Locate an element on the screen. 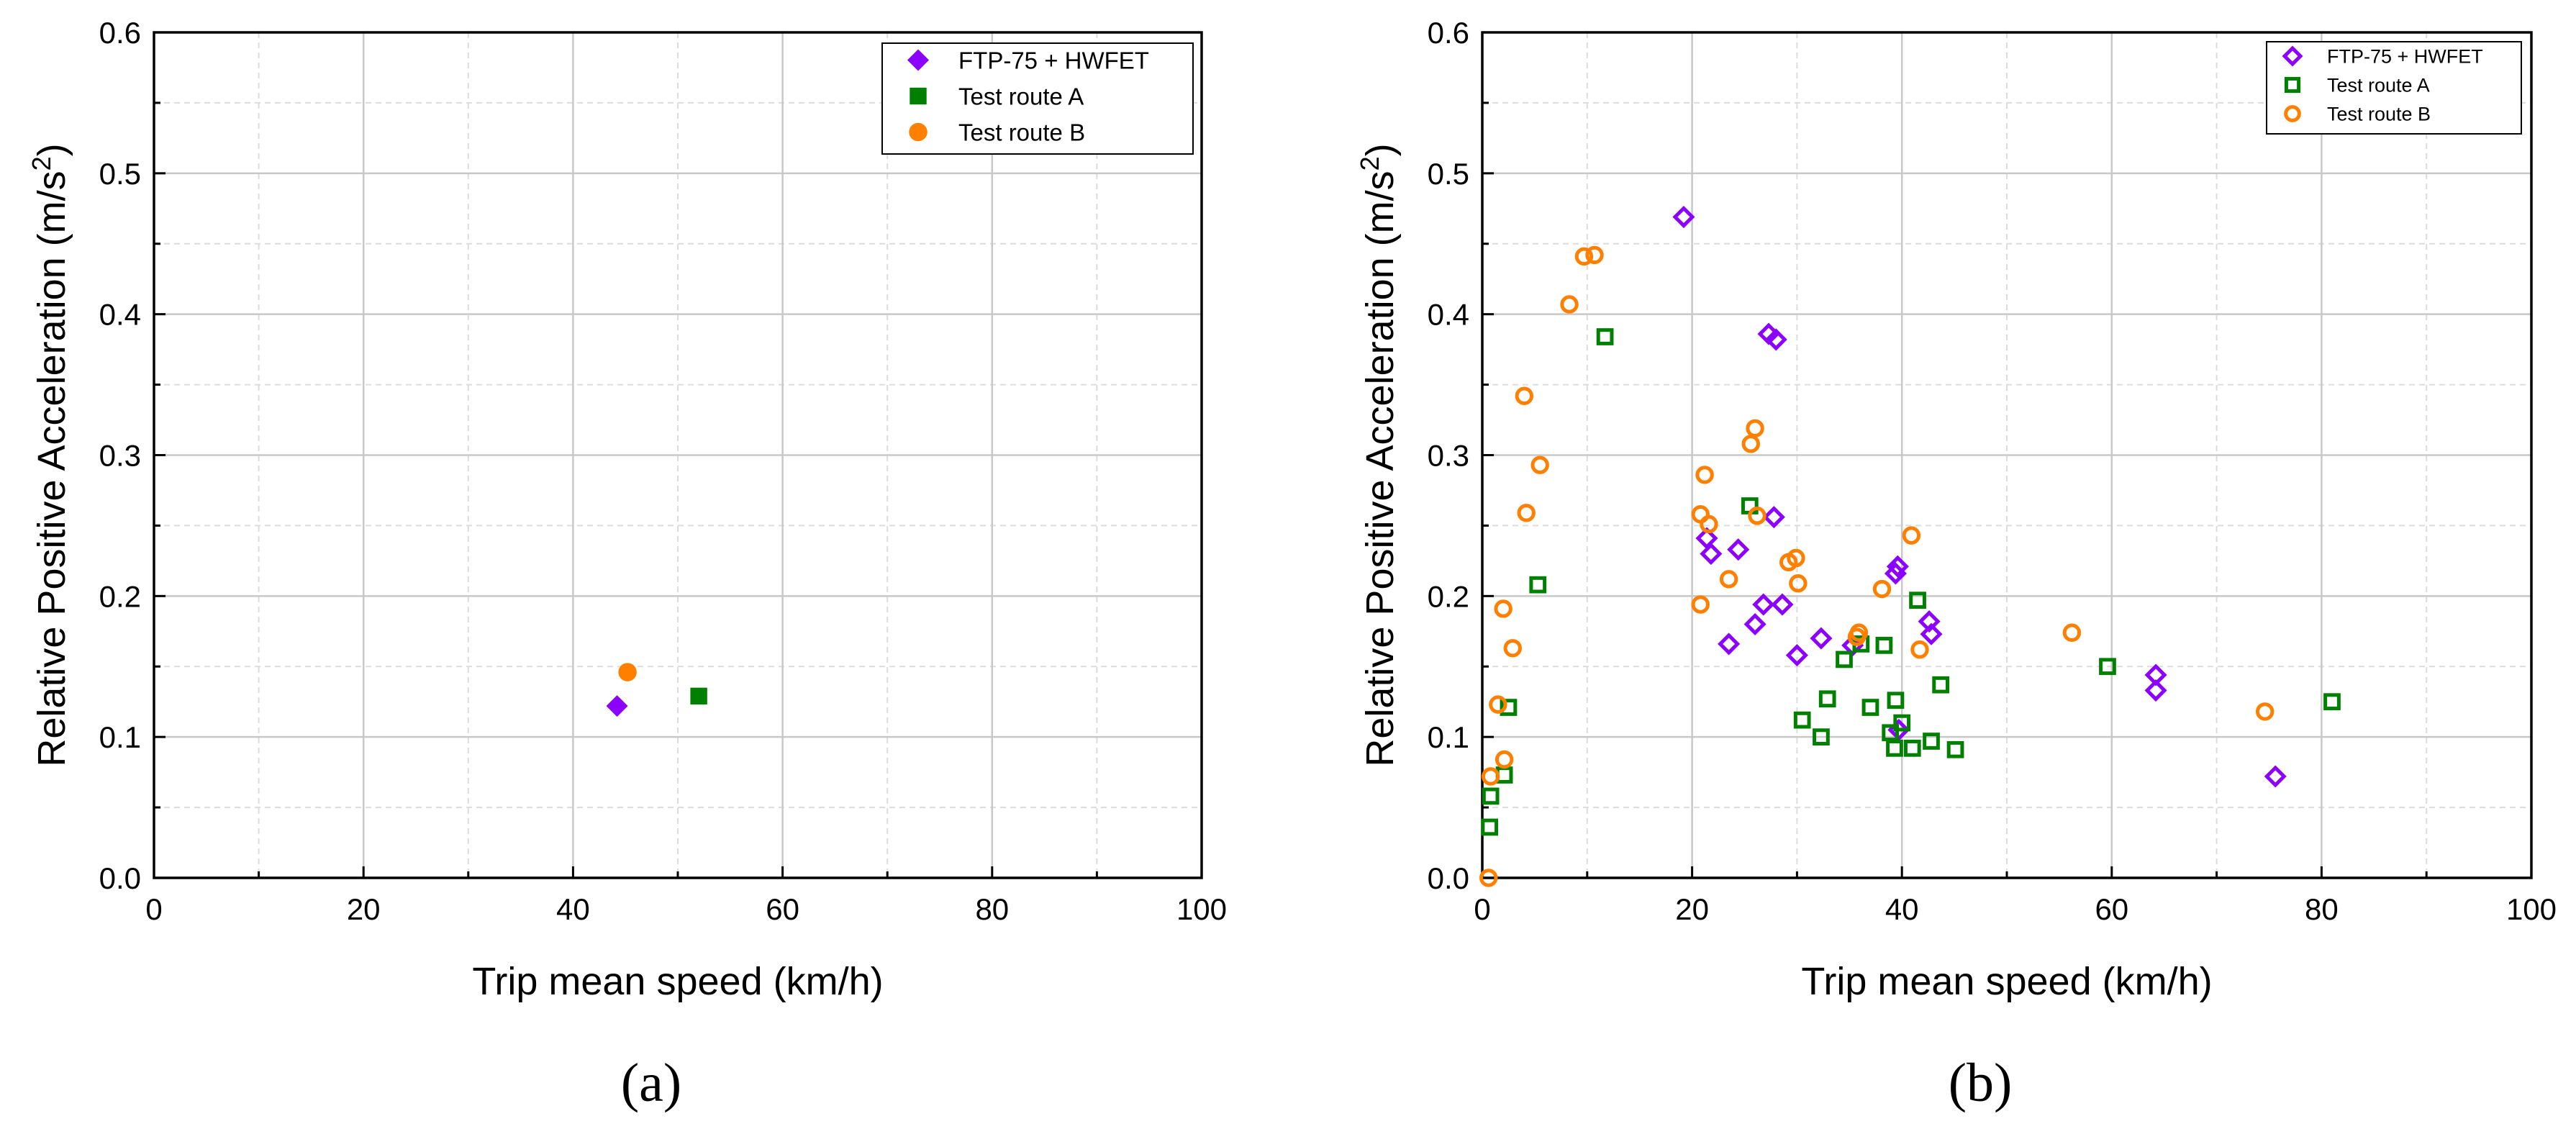 Image resolution: width=2576 pixels, height=1129 pixels. panel-caption: (b) is located at coordinates (1981, 1083).